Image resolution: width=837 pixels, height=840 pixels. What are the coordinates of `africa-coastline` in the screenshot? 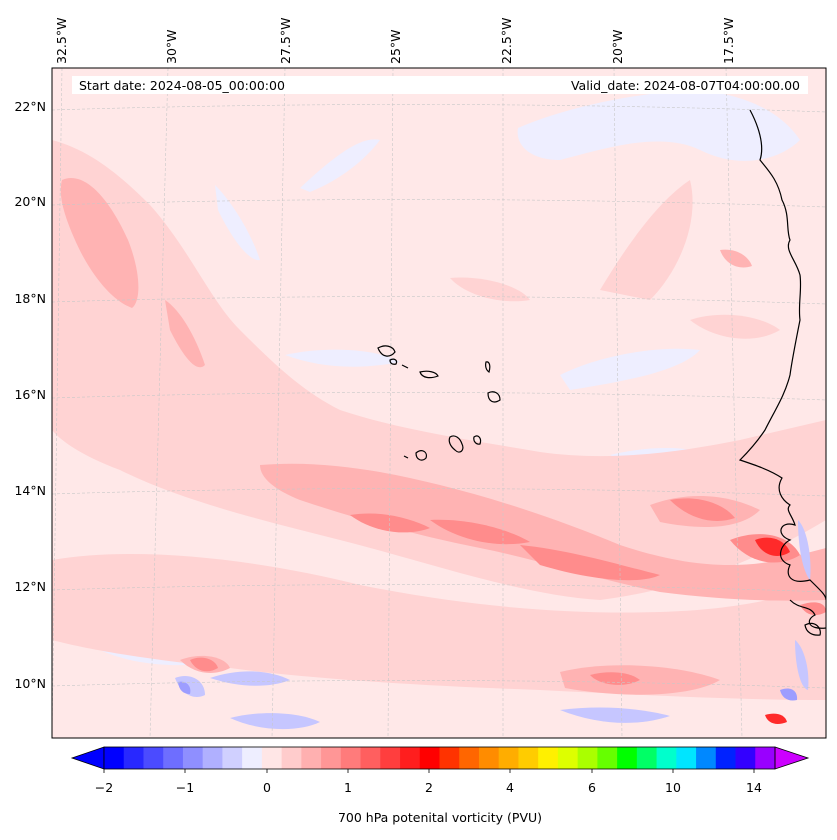 It's located at (782, 355).